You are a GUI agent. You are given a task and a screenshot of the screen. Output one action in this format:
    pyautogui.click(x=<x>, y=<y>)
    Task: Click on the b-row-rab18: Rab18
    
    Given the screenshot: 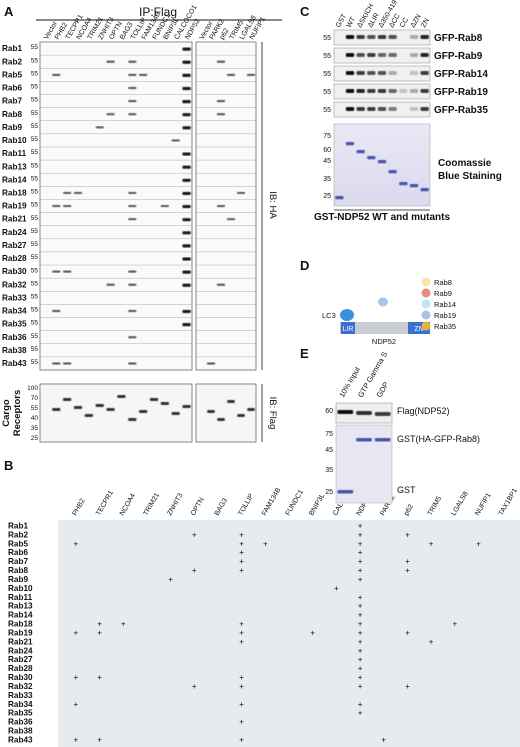 What is the action you would take?
    pyautogui.click(x=20, y=624)
    